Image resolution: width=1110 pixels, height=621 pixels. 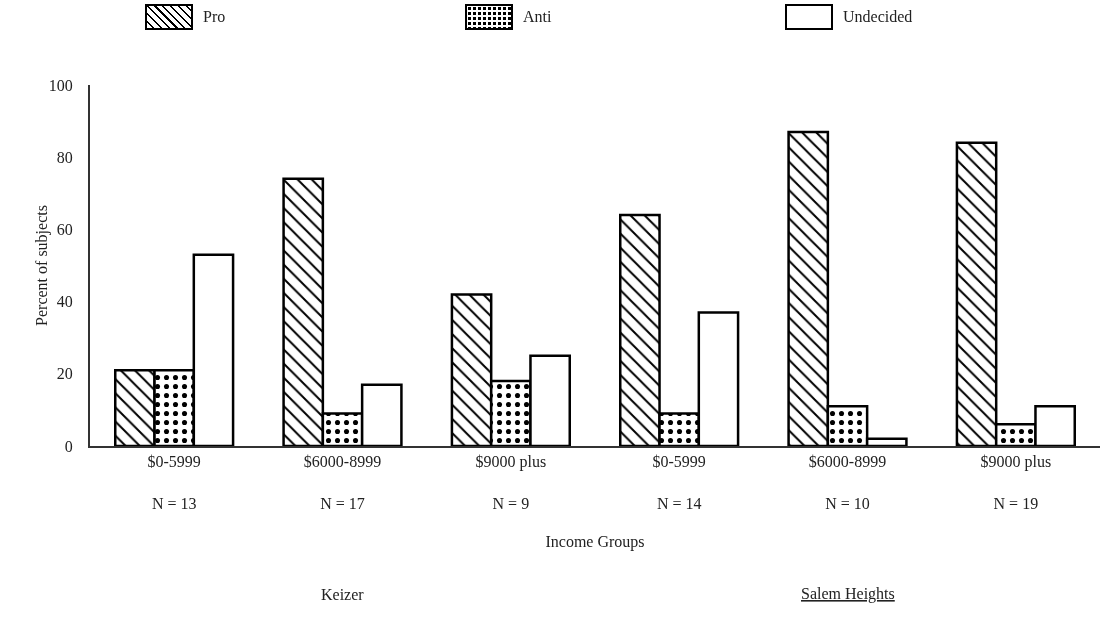 I want to click on y-tick-label: 40, so click(x=64, y=302).